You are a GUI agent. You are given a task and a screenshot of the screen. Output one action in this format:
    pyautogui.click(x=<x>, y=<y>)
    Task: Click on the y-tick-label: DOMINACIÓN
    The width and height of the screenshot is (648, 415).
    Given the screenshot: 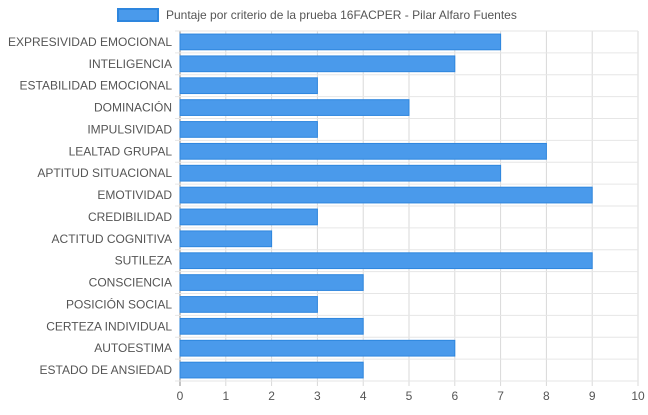 What is the action you would take?
    pyautogui.click(x=133, y=107)
    